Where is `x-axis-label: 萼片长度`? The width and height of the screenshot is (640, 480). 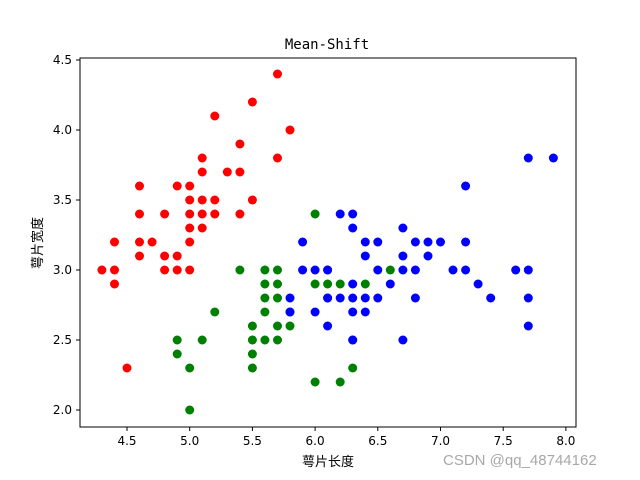 x-axis-label: 萼片长度 is located at coordinates (328, 462).